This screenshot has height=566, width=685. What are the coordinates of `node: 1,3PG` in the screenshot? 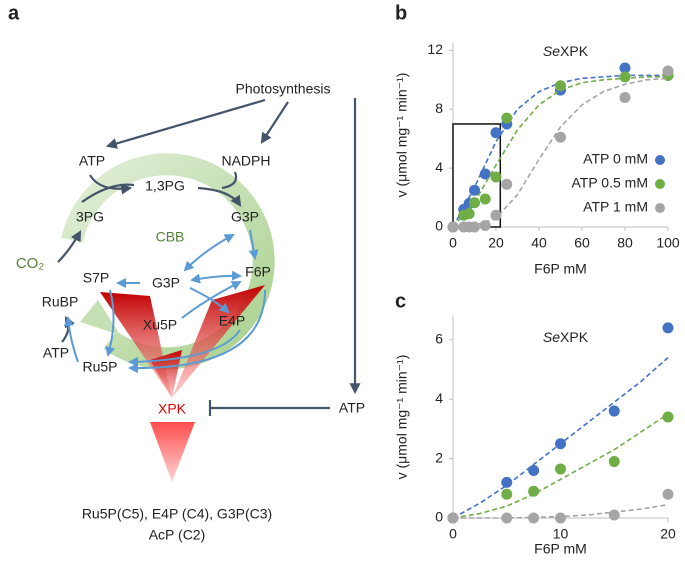 It's located at (165, 186).